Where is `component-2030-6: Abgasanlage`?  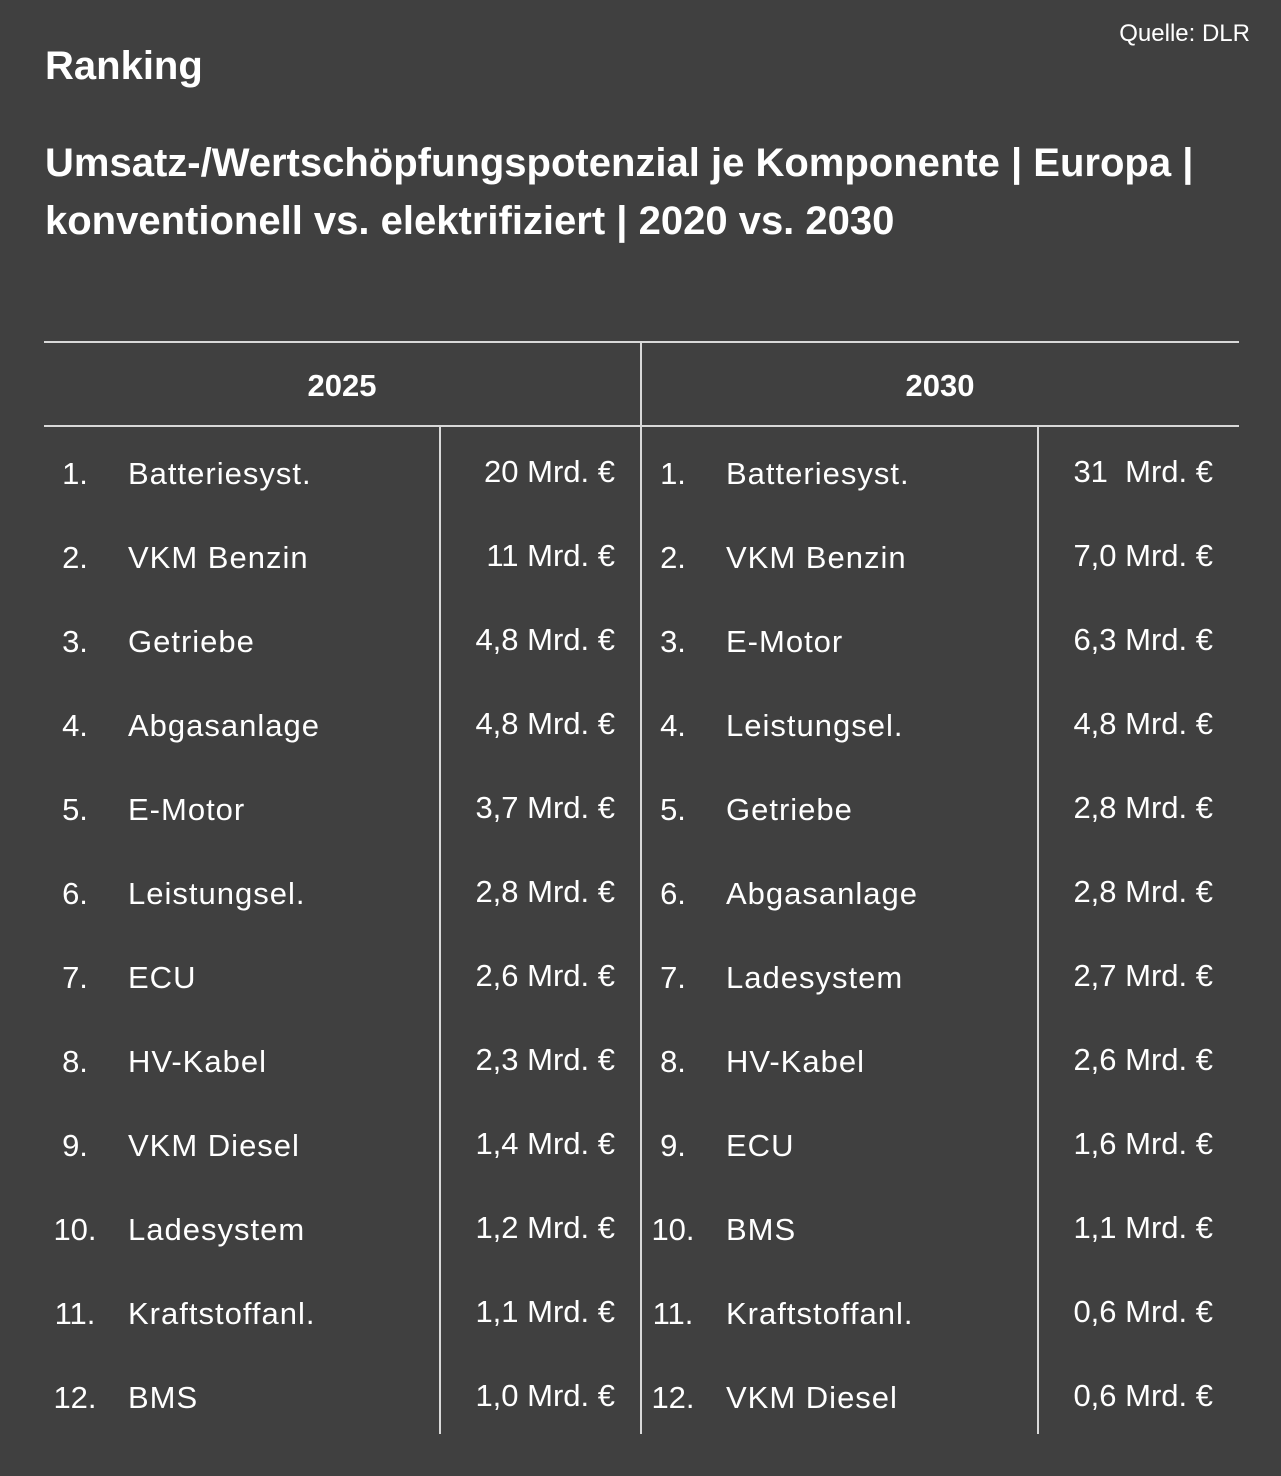
component-2030-6: Abgasanlage is located at coordinates (822, 893).